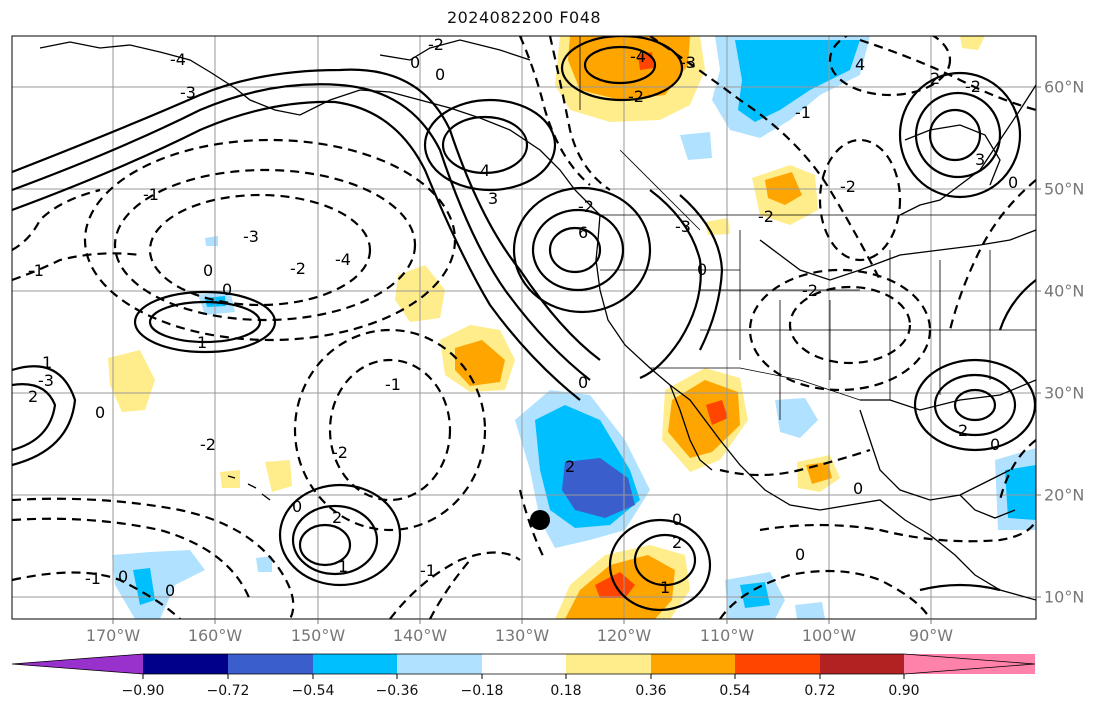 Image resolution: width=1105 pixels, height=712 pixels. Describe the element at coordinates (566, 691) in the screenshot. I see `colorbar-label: 0.18` at that location.